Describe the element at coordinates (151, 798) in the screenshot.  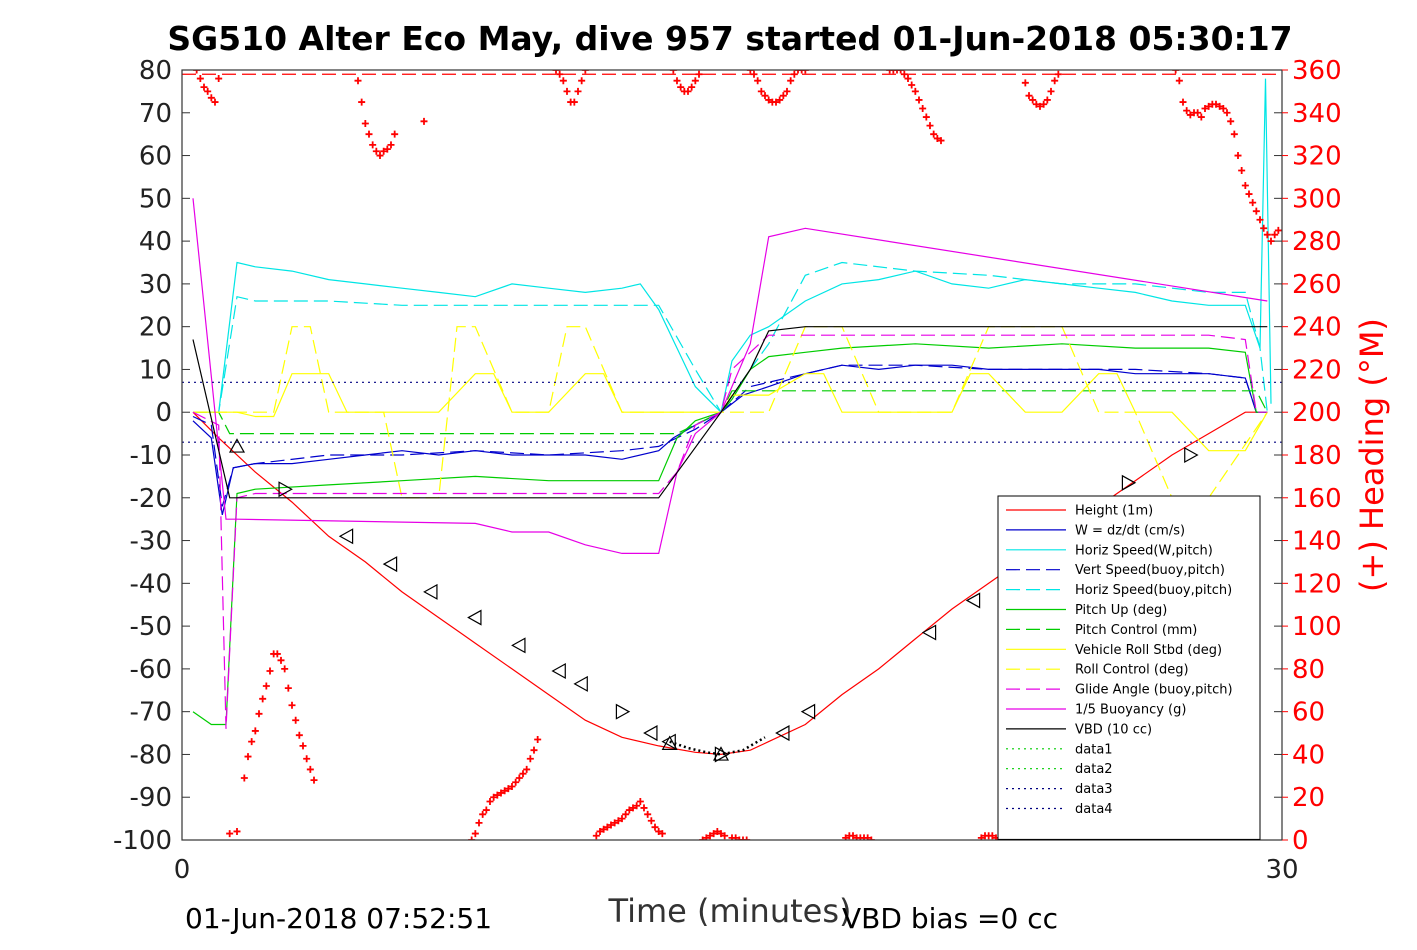
I see `left-tick-label: -90` at that location.